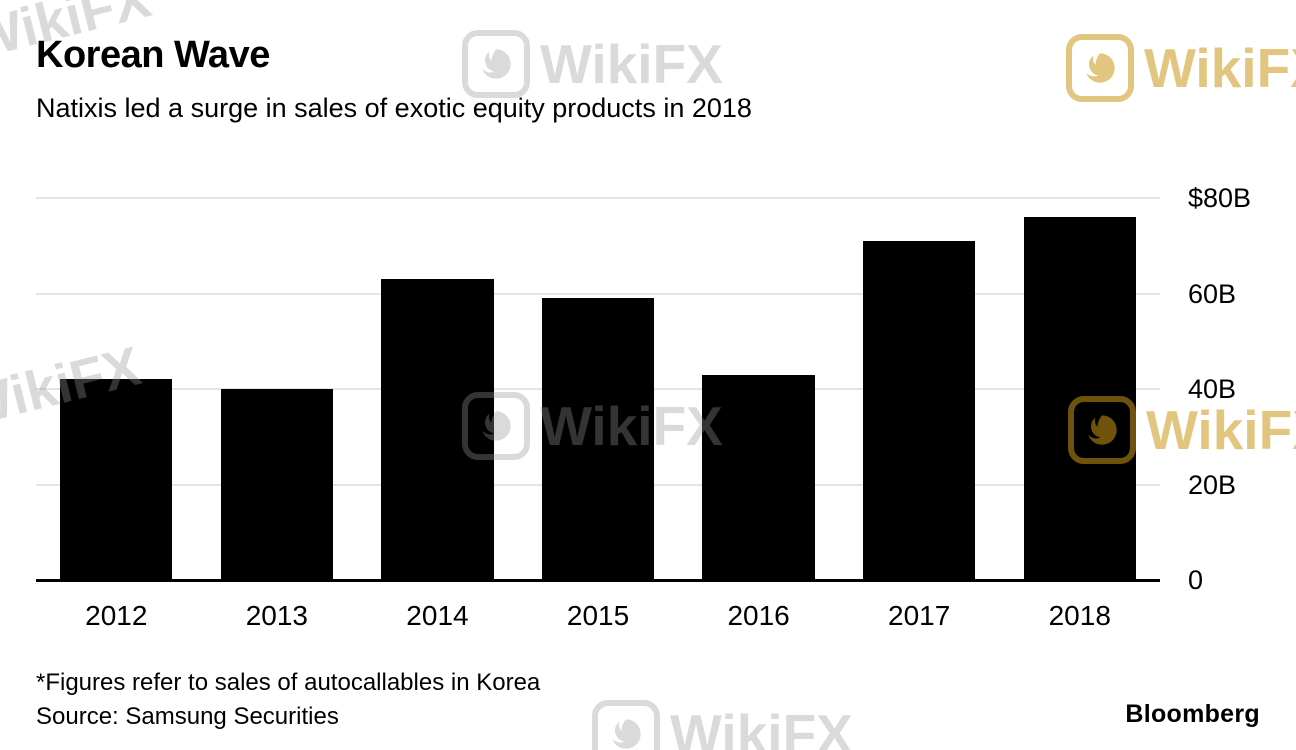 The width and height of the screenshot is (1296, 750). Describe the element at coordinates (437, 615) in the screenshot. I see `x-tick-label-2014: 2014` at that location.